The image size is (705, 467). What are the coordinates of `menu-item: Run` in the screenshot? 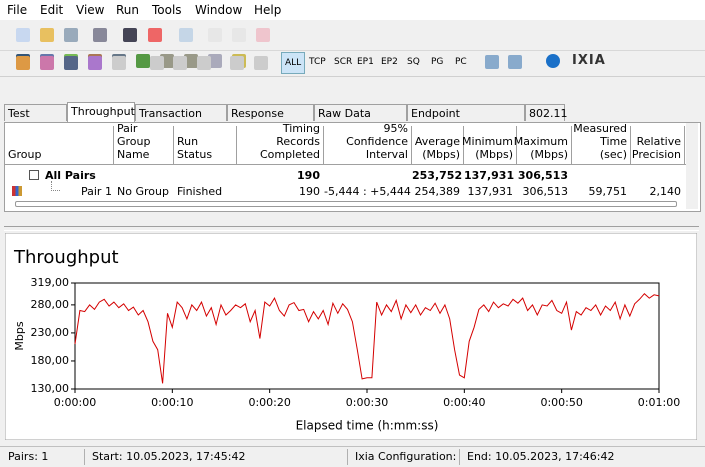 It's located at (128, 10).